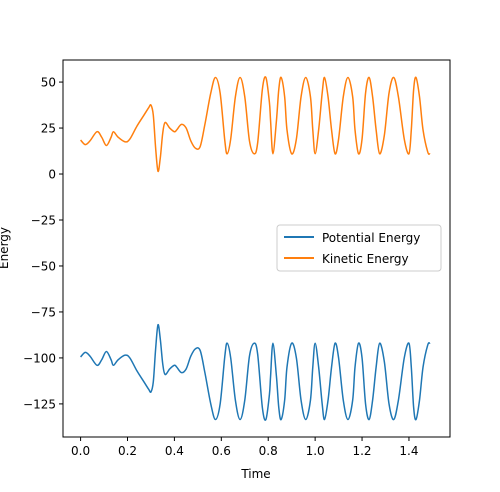 The height and width of the screenshot is (492, 500). Describe the element at coordinates (52, 175) in the screenshot. I see `y-tick-label: 0` at that location.